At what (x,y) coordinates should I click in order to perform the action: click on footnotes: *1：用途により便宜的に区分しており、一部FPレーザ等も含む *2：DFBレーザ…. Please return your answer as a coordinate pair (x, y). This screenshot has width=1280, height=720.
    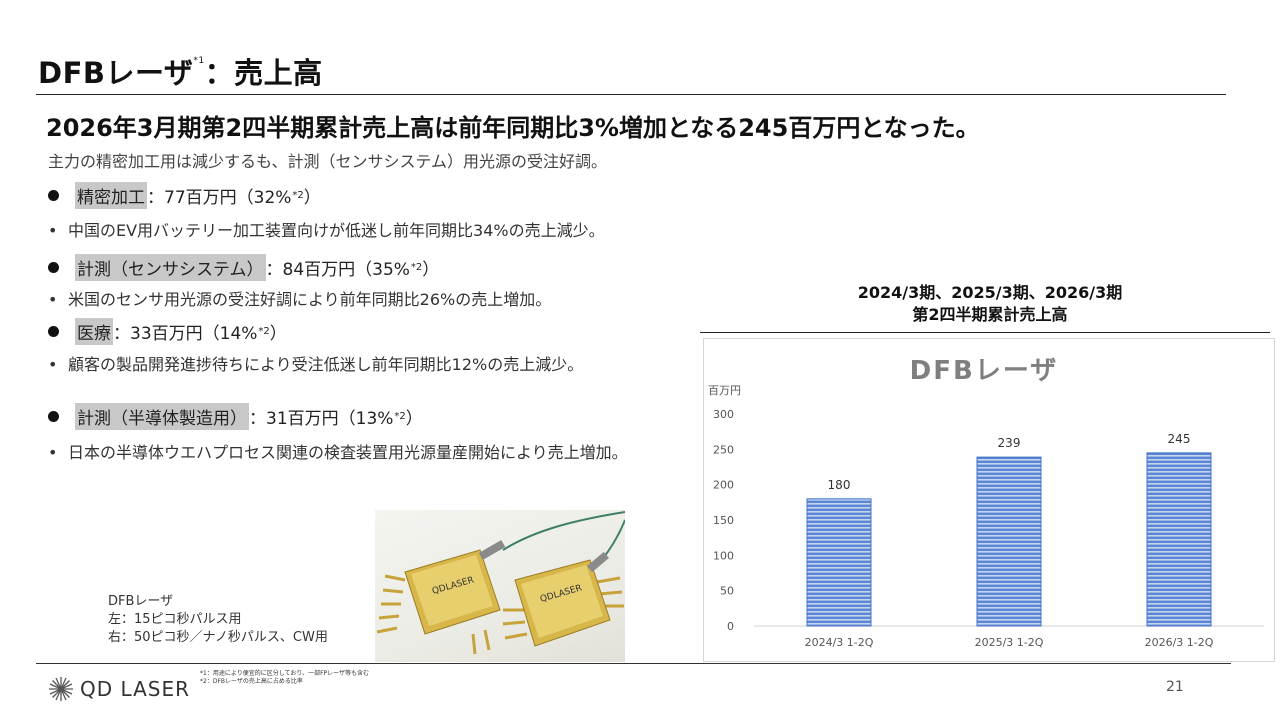
    Looking at the image, I should click on (284, 678).